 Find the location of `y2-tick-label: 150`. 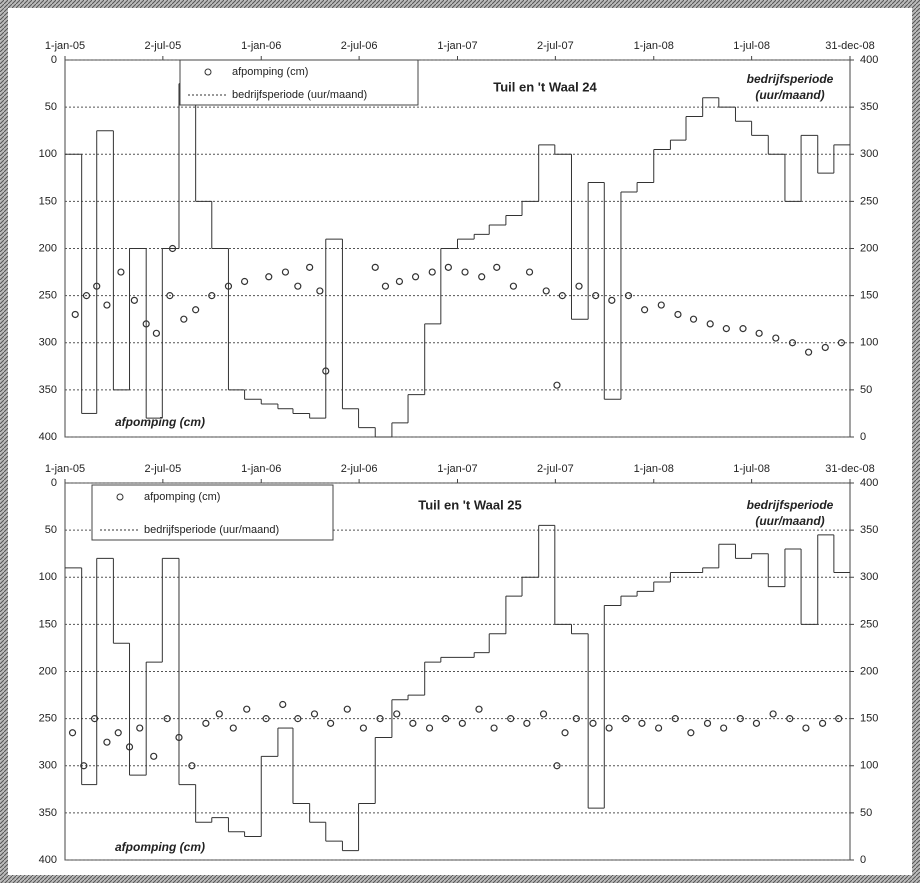

y2-tick-label: 150 is located at coordinates (869, 296).